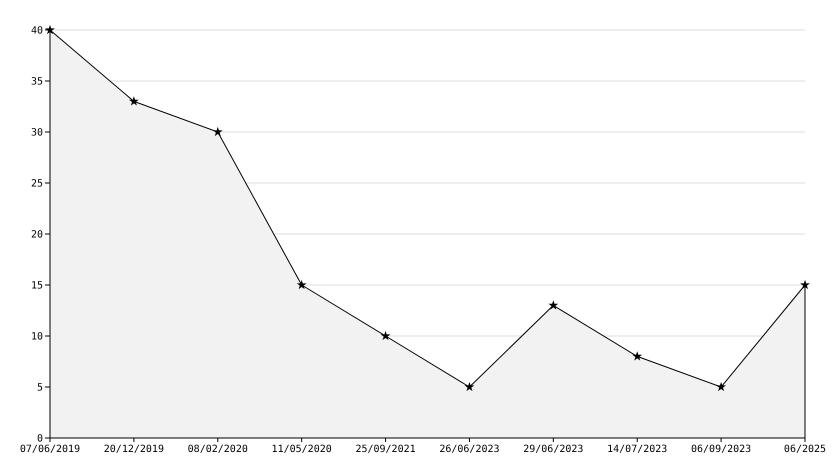 The image size is (834, 468). Describe the element at coordinates (36, 337) in the screenshot. I see `y-tick-label: 10` at that location.